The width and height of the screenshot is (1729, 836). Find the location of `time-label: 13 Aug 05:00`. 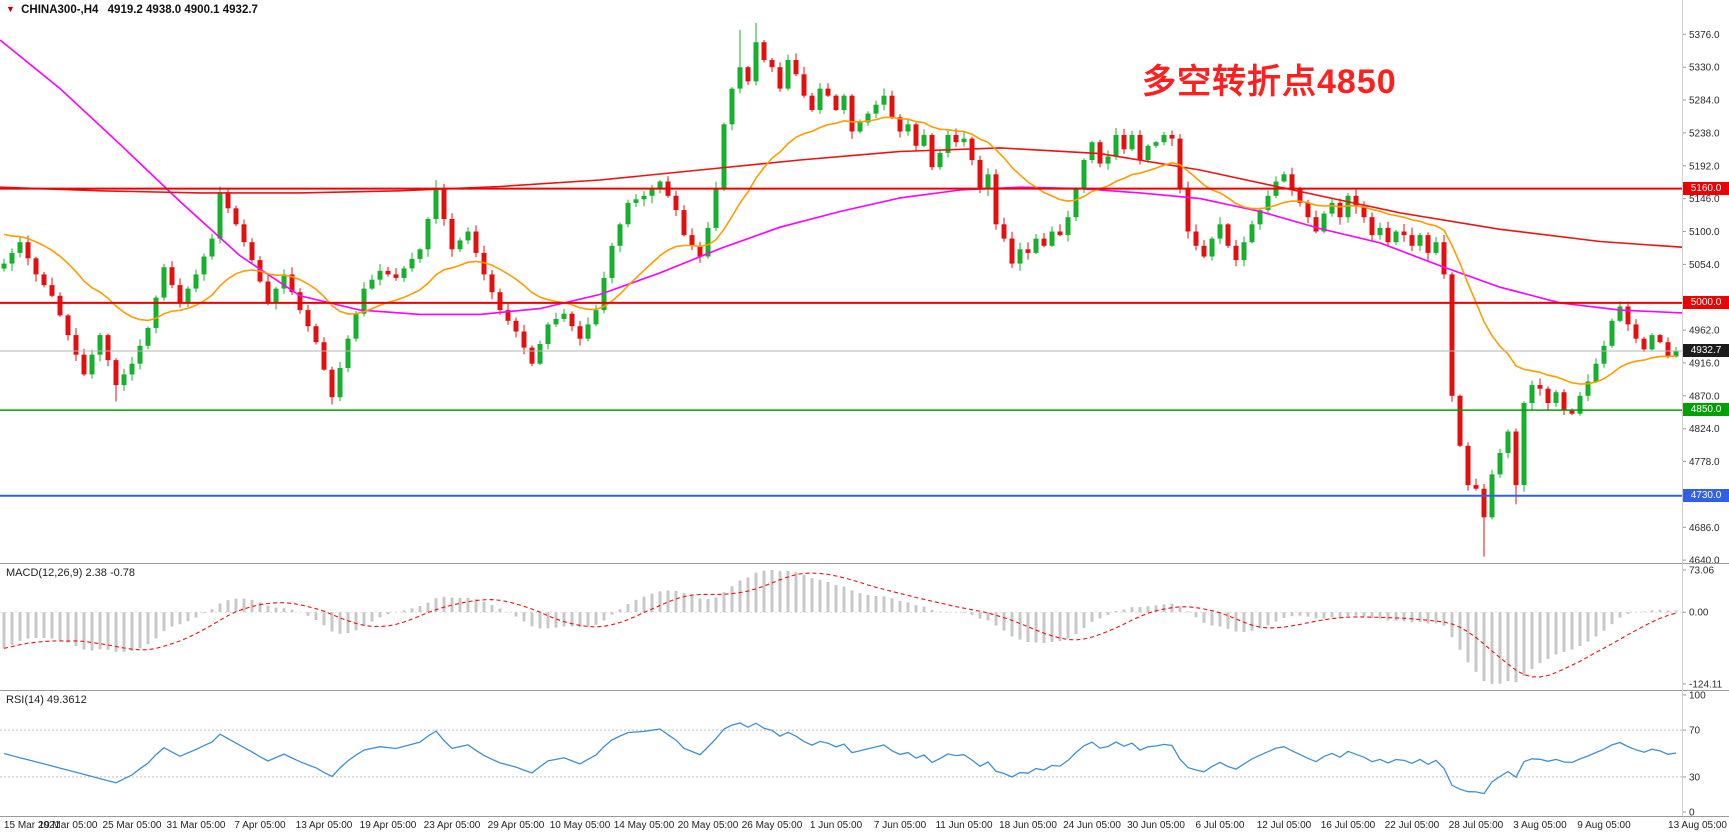

time-label: 13 Aug 05:00 is located at coordinates (1697, 825).